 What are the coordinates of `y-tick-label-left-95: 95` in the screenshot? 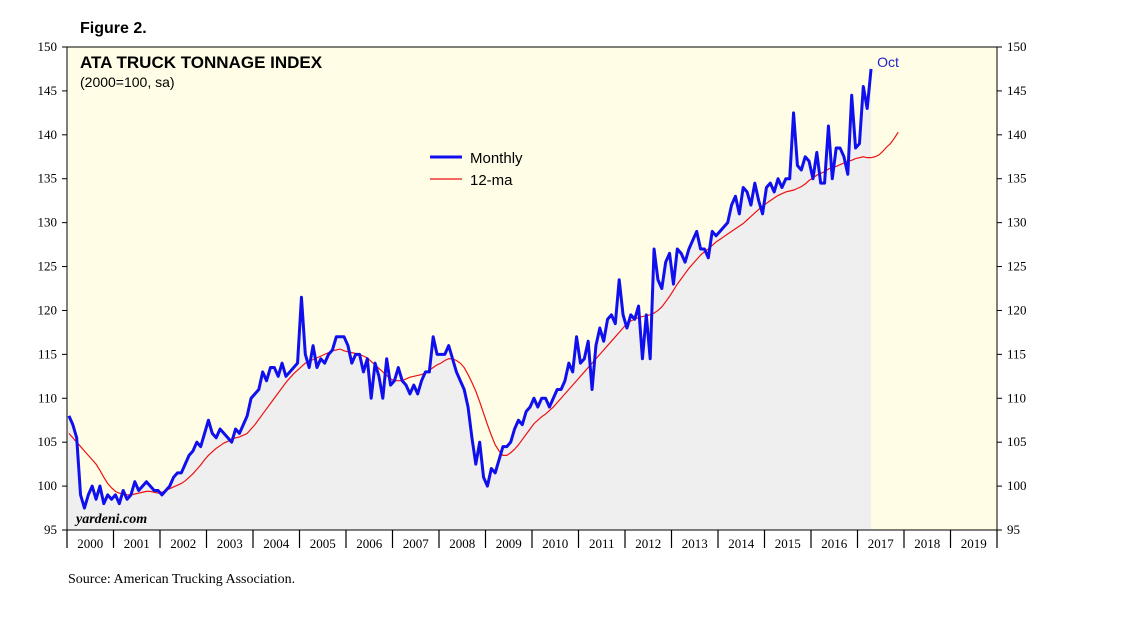 It's located at (50, 529).